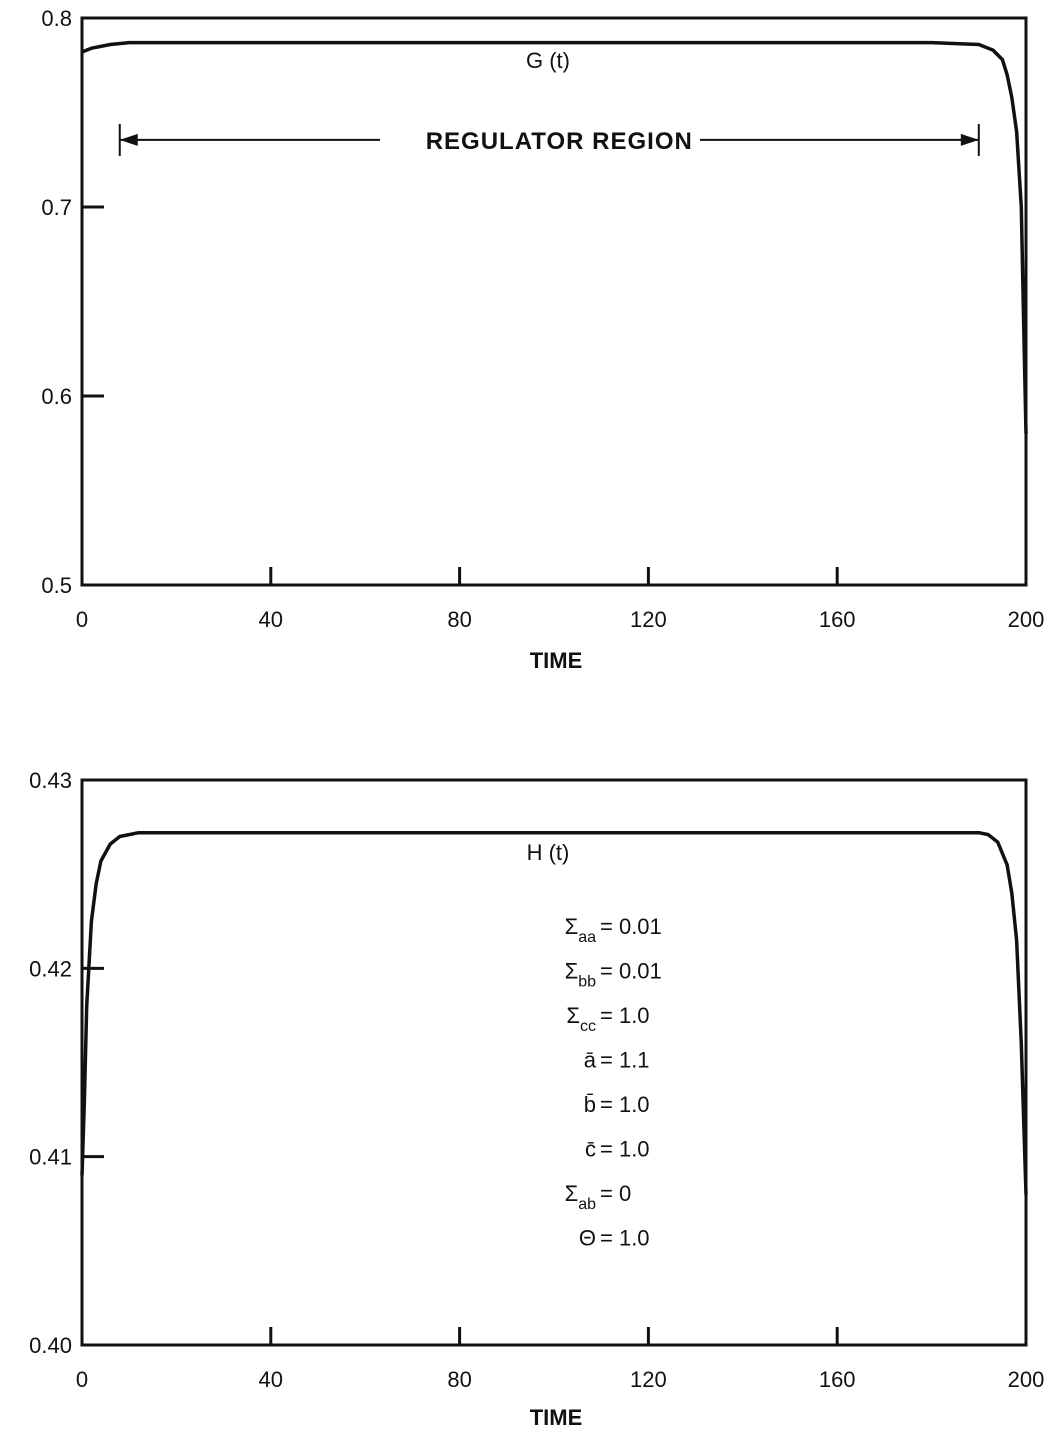 This screenshot has height=1433, width=1053. What do you see at coordinates (548, 60) in the screenshot?
I see `series-label: G (t)` at bounding box center [548, 60].